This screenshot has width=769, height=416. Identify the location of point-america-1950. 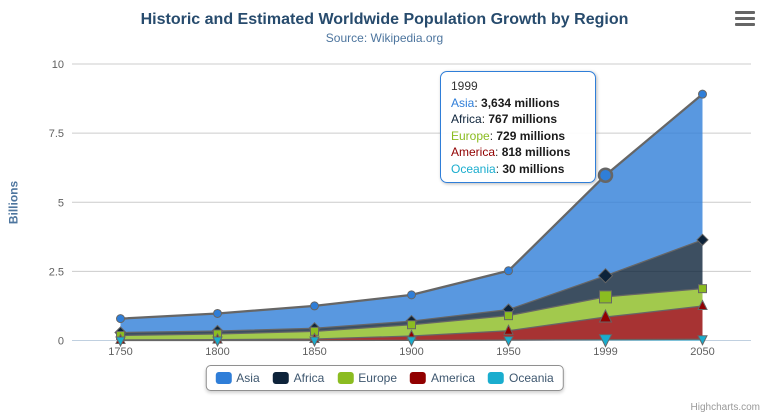
(508, 329).